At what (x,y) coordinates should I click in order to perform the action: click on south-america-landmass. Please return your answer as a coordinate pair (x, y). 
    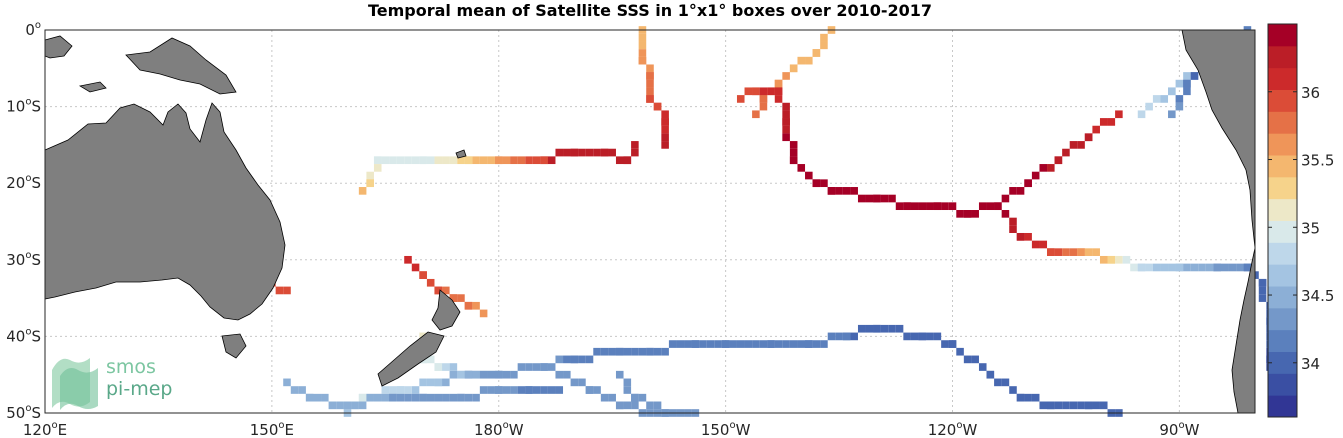
    Looking at the image, I should click on (1218, 221).